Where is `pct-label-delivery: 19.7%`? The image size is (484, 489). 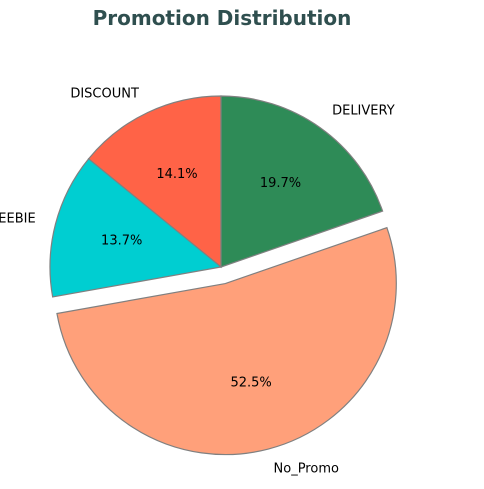
pct-label-delivery: 19.7% is located at coordinates (280, 183).